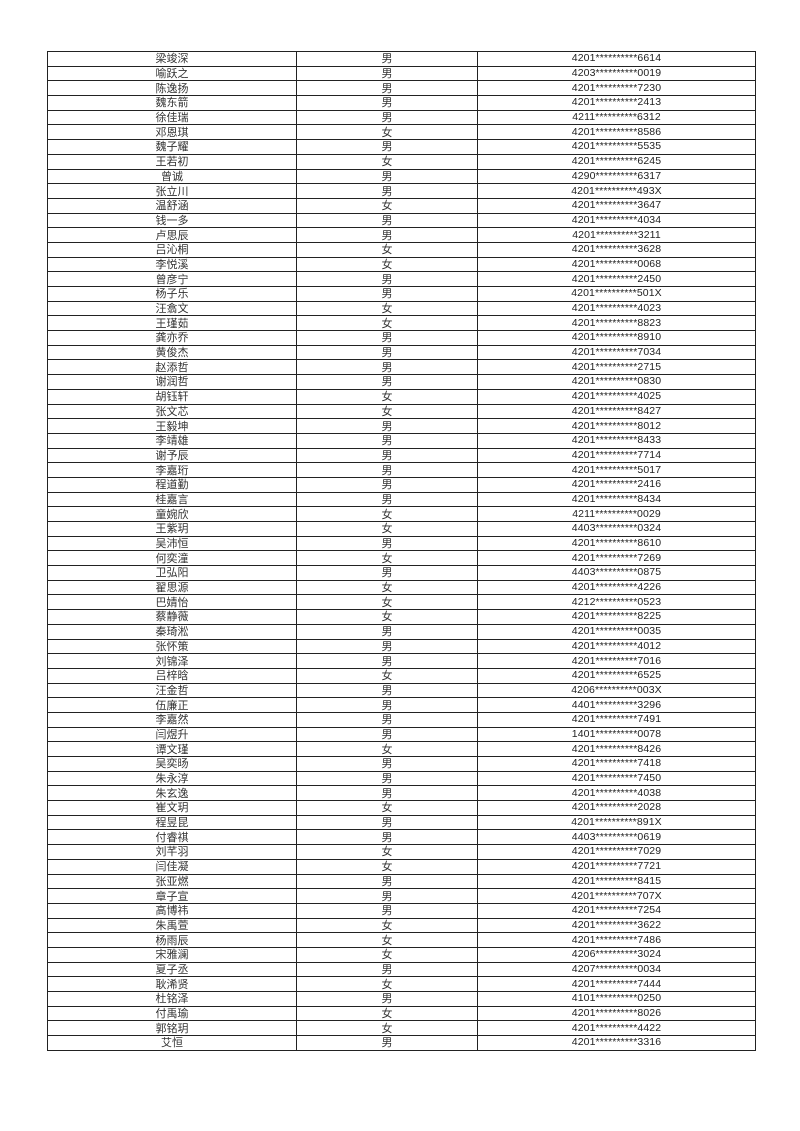  I want to click on name-cell: 刘锦泽, so click(172, 661).